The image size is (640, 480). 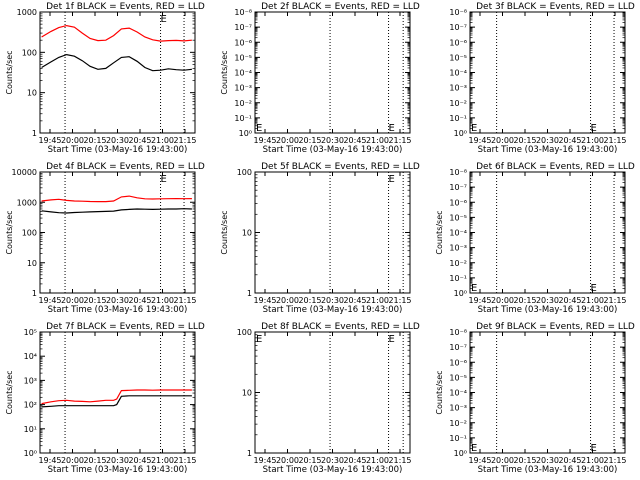 What do you see at coordinates (458, 233) in the screenshot?
I see `y-tick-label: 10⁻⁴` at bounding box center [458, 233].